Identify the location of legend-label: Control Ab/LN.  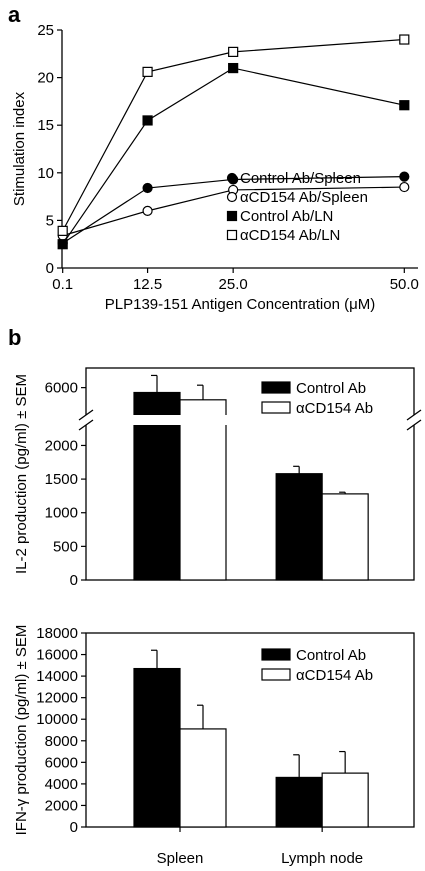
(286, 216).